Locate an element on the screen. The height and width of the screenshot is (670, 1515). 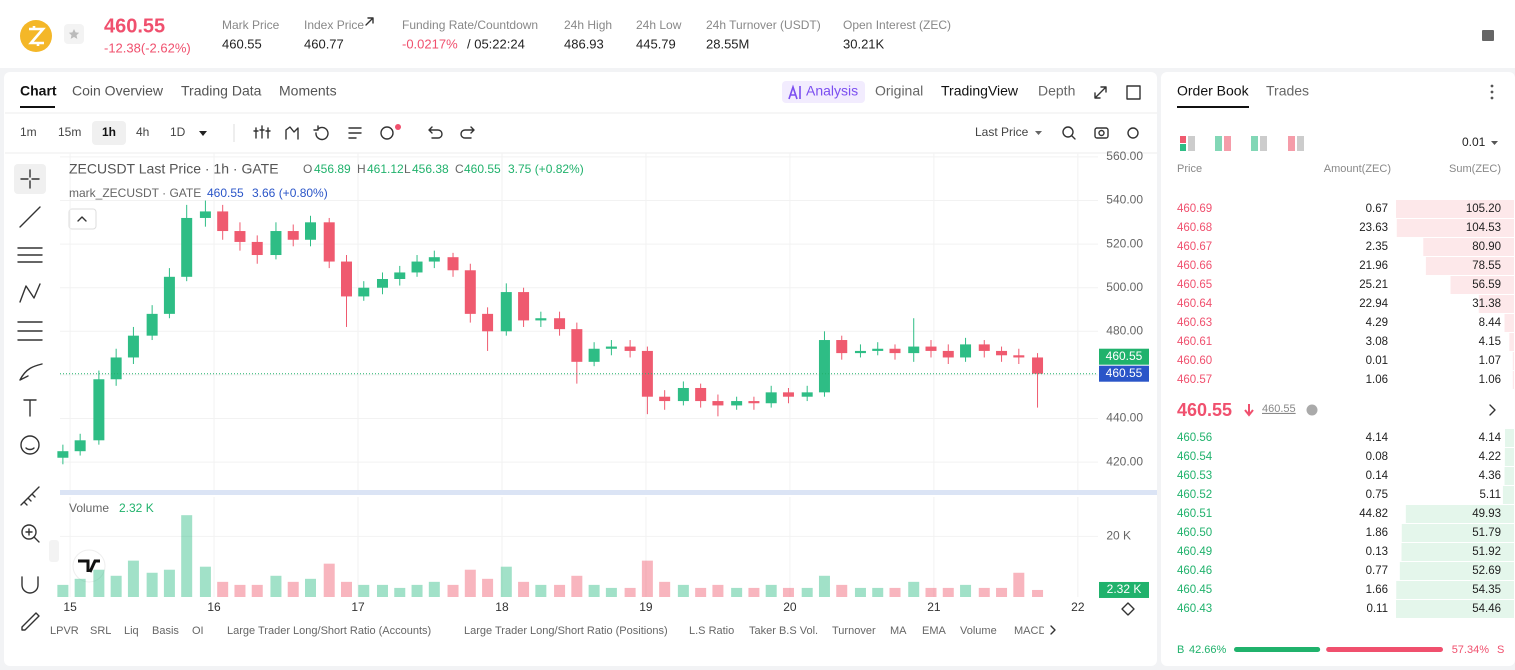
interval: 1m is located at coordinates (28, 132).